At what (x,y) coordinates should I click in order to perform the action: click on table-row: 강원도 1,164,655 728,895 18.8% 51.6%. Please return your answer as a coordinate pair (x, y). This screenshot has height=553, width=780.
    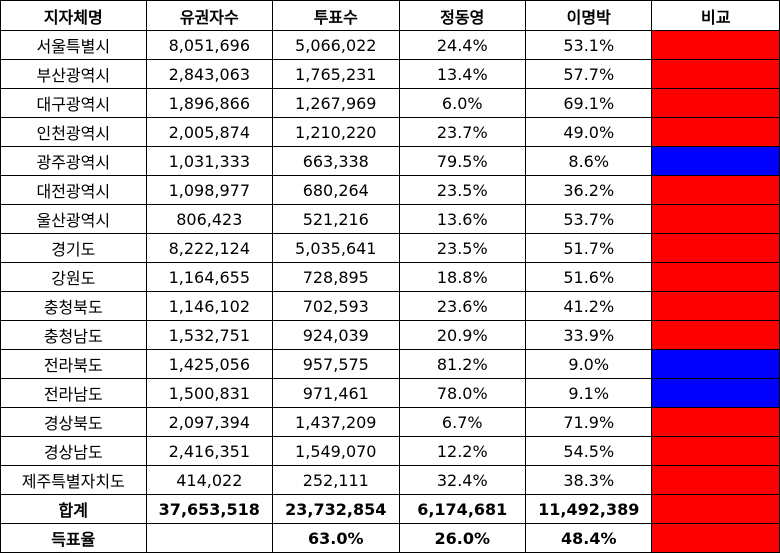
    Looking at the image, I should click on (390, 277).